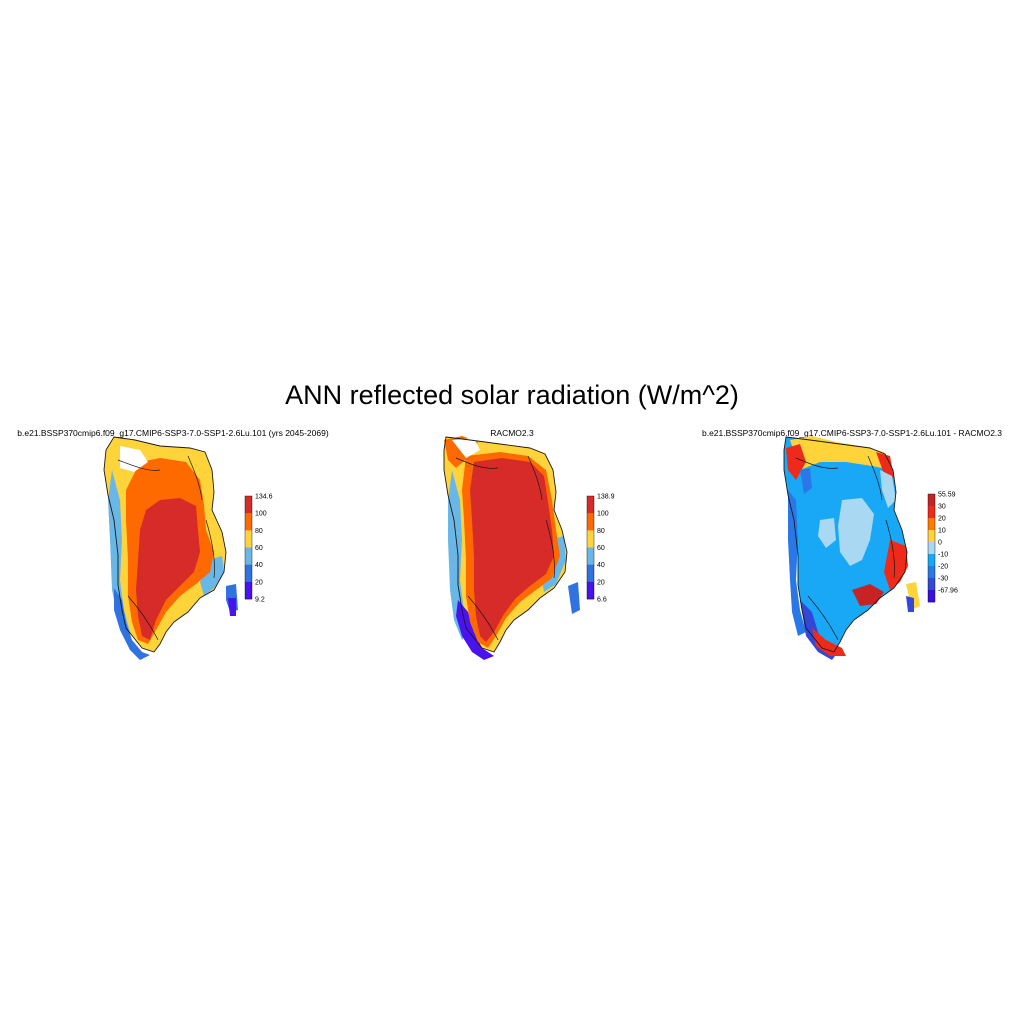 The image size is (1024, 1024). What do you see at coordinates (942, 507) in the screenshot?
I see `colorbar-label: 30` at bounding box center [942, 507].